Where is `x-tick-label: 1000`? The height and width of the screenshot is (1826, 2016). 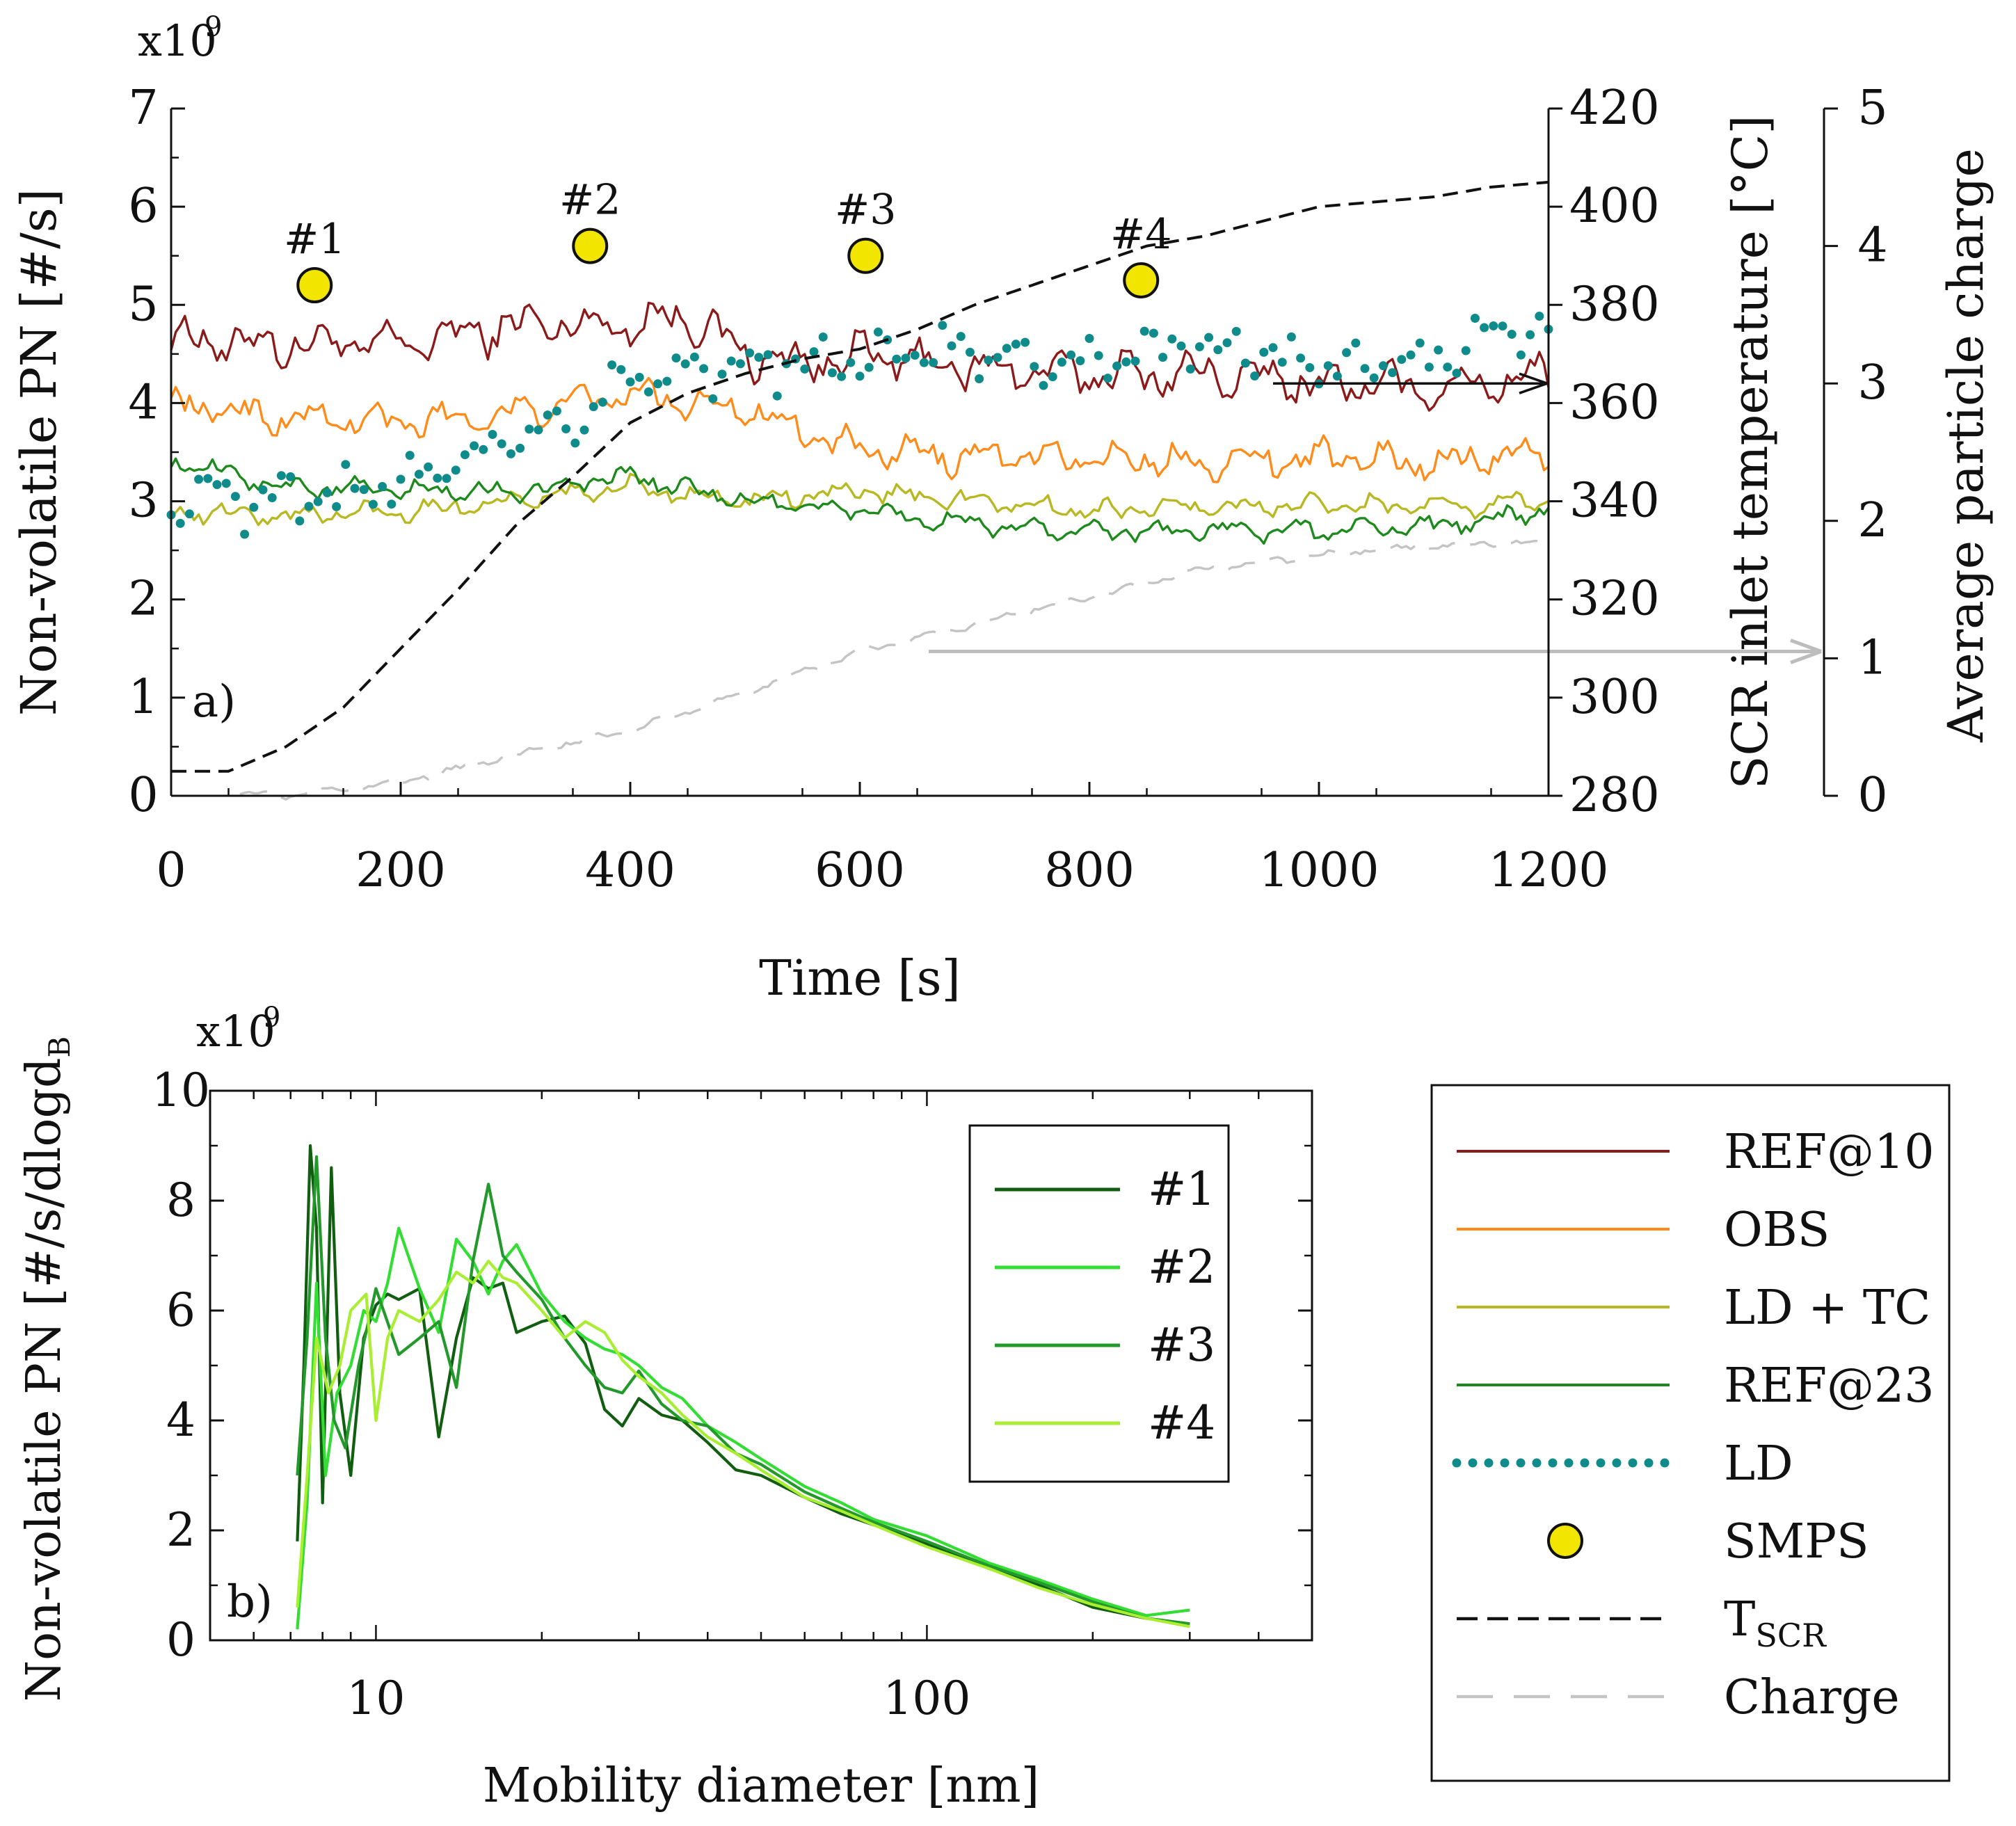
x-tick-label: 1000 is located at coordinates (1318, 870).